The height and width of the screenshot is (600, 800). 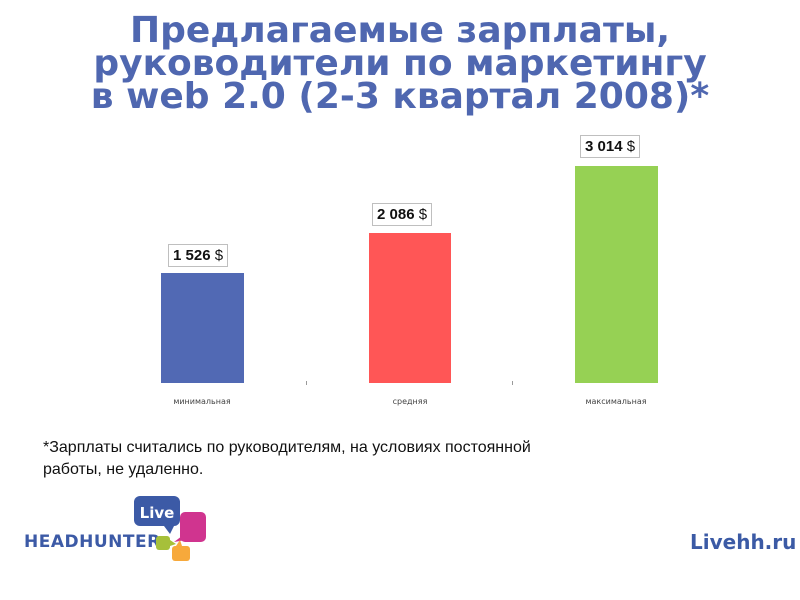 I want to click on title-line-1: Предлагаемые зарплаты,, so click(x=400, y=30).